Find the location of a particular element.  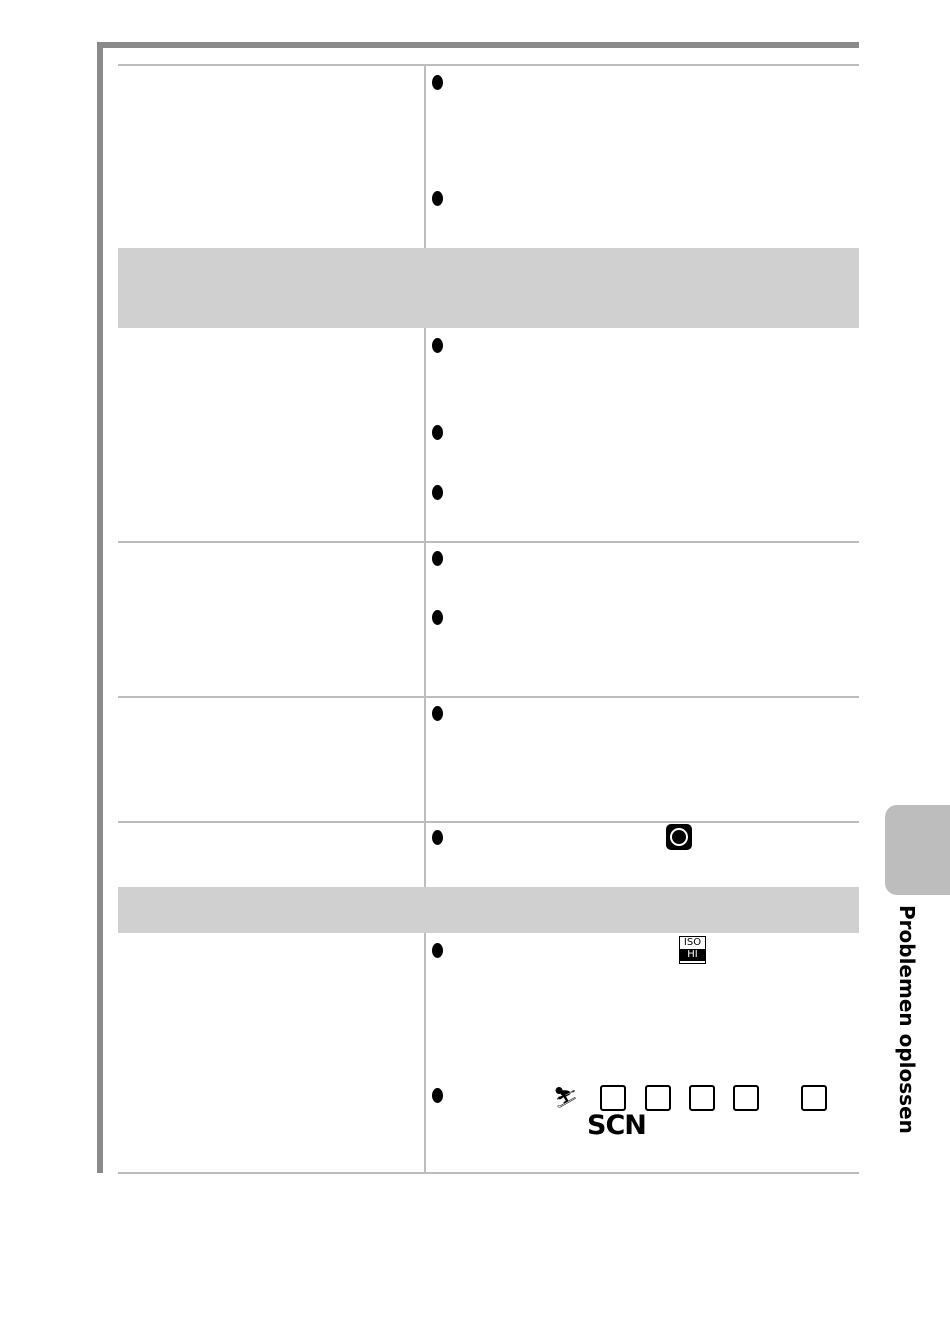

flash-off-icon is located at coordinates (679, 837).